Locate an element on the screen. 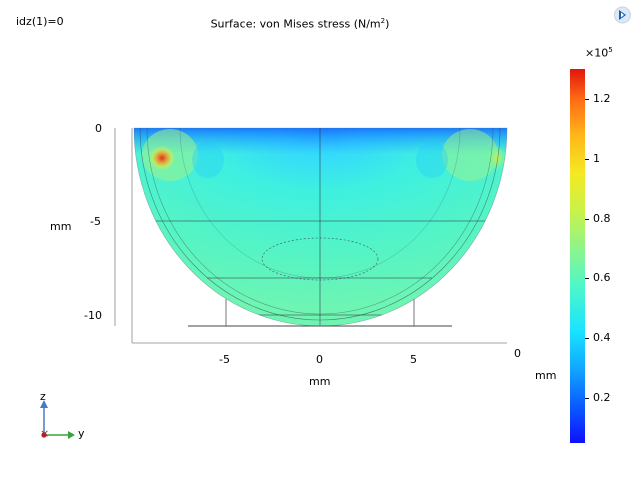  colorbar-tick-label: 1.2 is located at coordinates (602, 98).